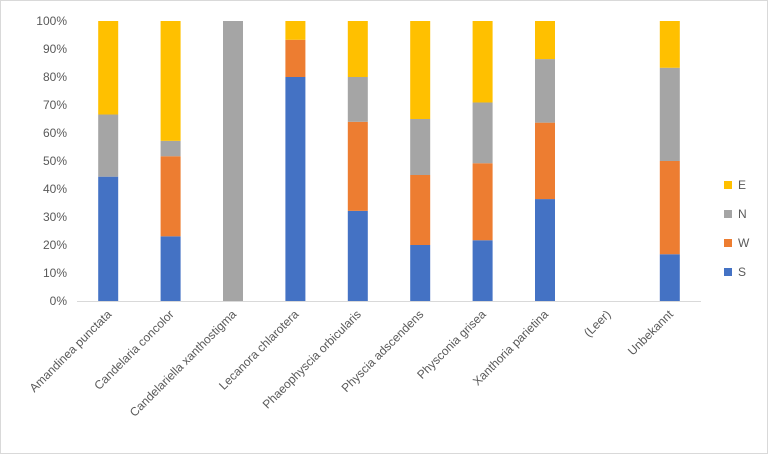  I want to click on y-tick-label: 100%, so click(51, 21).